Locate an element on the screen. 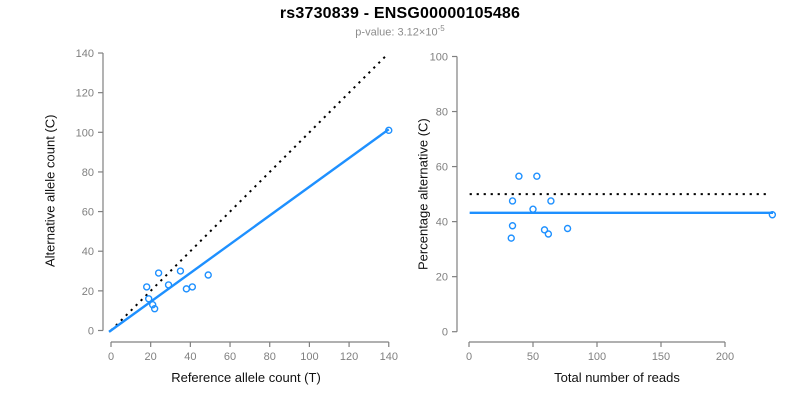  x-tick-label: 60 is located at coordinates (230, 357).